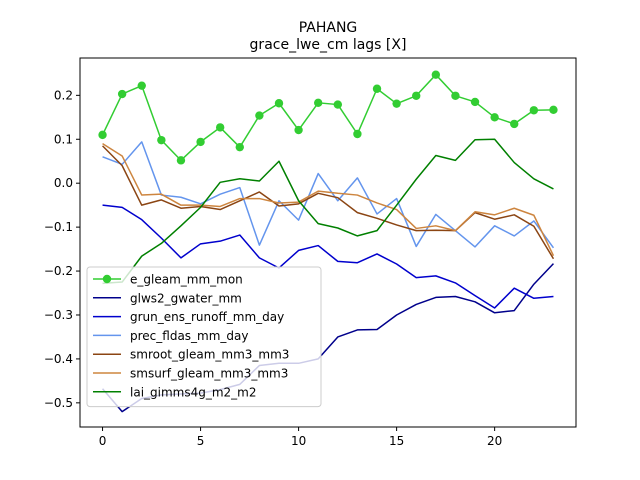 This screenshot has width=640, height=480. Describe the element at coordinates (209, 355) in the screenshot. I see `legend-label: smroot_gleam_mm3_mm3` at that location.